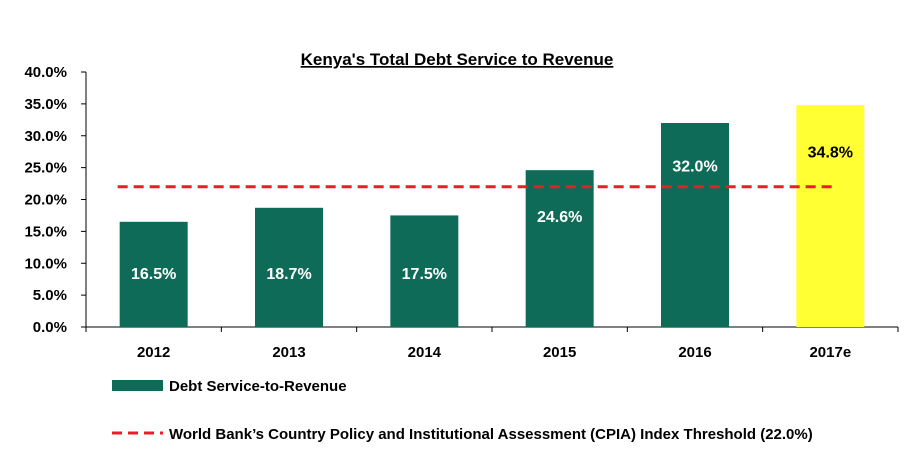 The height and width of the screenshot is (464, 912). I want to click on legend-label-debt-service: Debt Service-to-Revenue, so click(258, 386).